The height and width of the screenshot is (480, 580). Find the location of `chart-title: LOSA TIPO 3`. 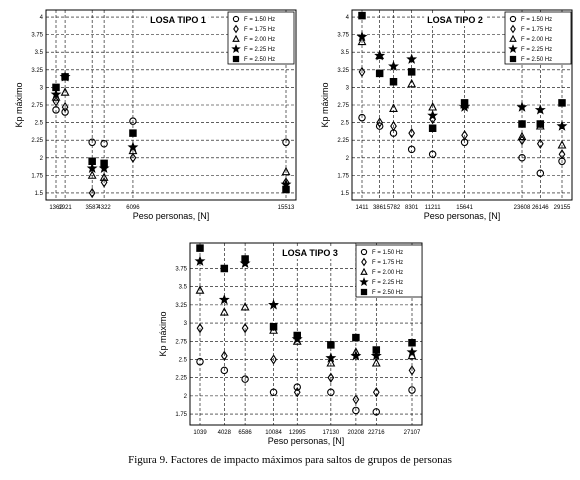

chart-title: LOSA TIPO 3 is located at coordinates (310, 253).